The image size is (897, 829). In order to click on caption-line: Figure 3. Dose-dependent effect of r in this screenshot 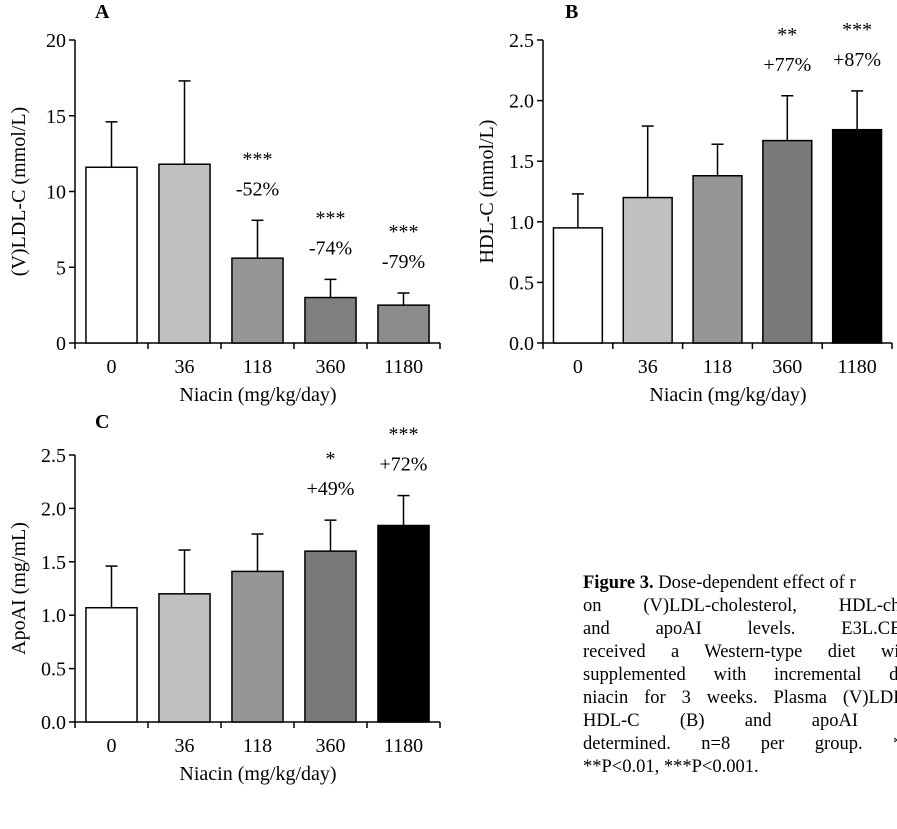, I will do `click(740, 583)`.